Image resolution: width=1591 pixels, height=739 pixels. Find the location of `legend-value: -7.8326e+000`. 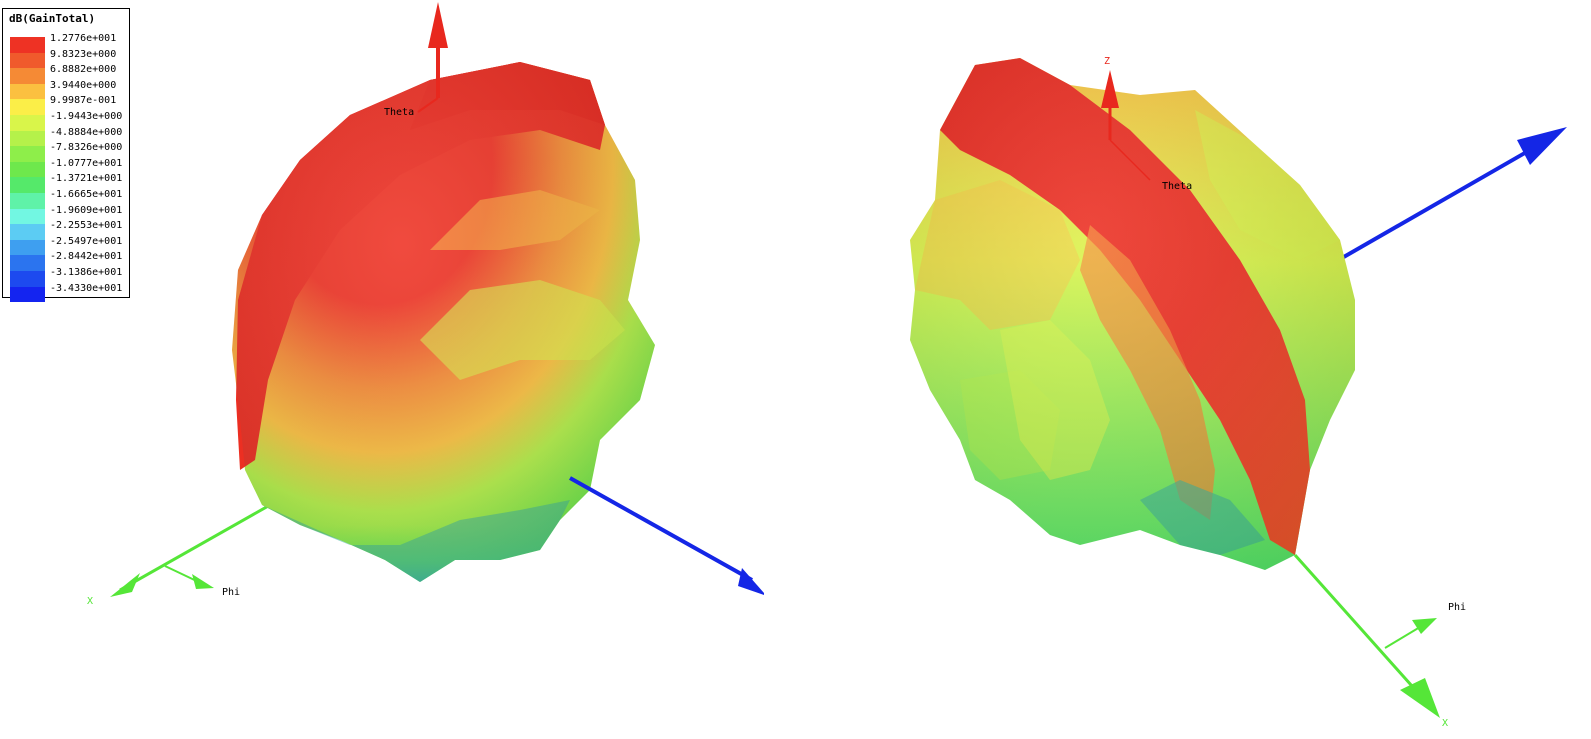

legend-value: -7.8326e+000 is located at coordinates (86, 148).